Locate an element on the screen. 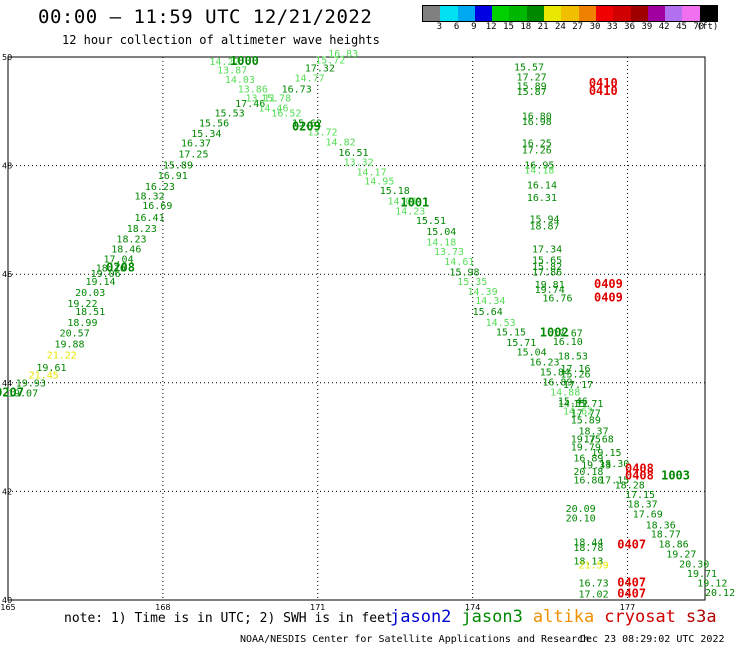  wave-height-value: 18.13 is located at coordinates (588, 562).